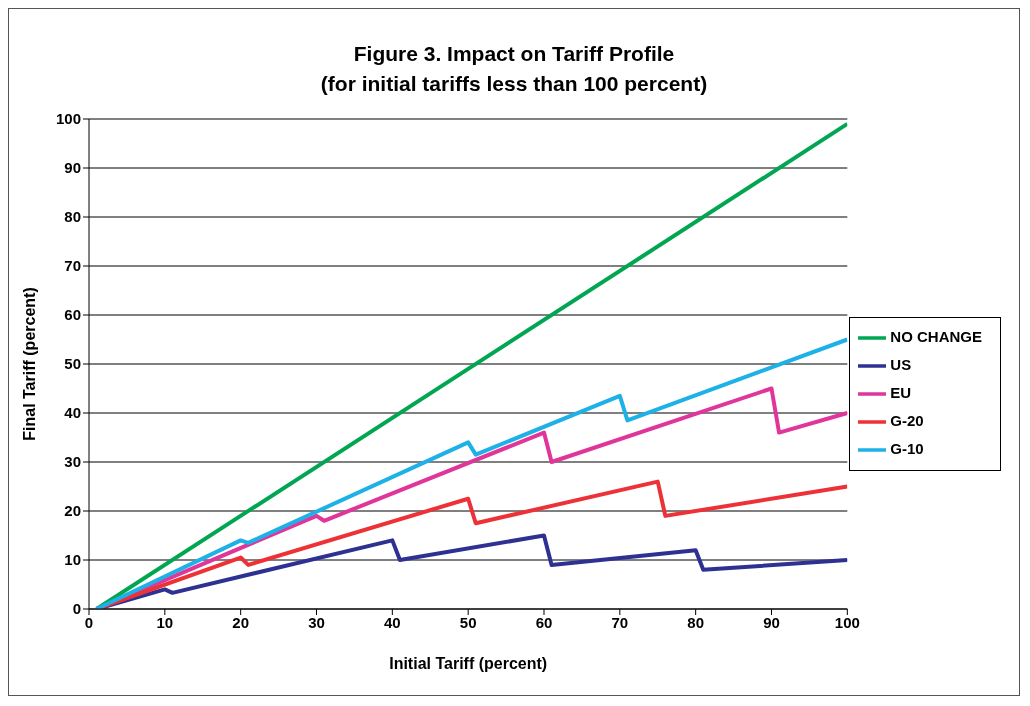 Image resolution: width=1030 pixels, height=706 pixels. What do you see at coordinates (544, 622) in the screenshot?
I see `x-tick-label: 60` at bounding box center [544, 622].